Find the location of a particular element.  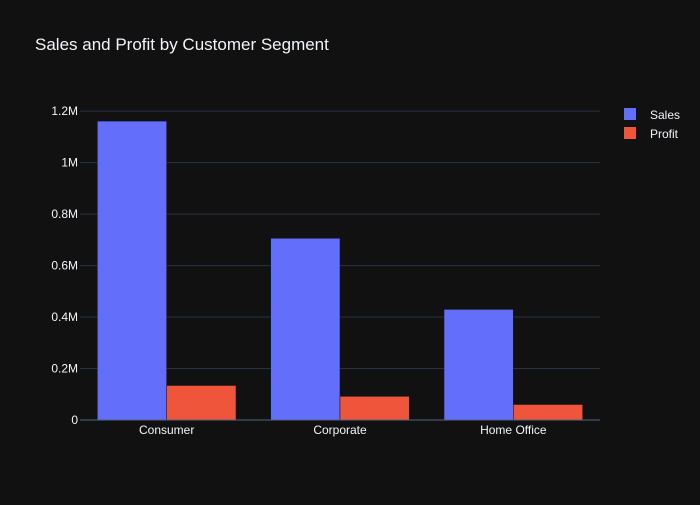

legend-item-sales: Sales is located at coordinates (652, 115).